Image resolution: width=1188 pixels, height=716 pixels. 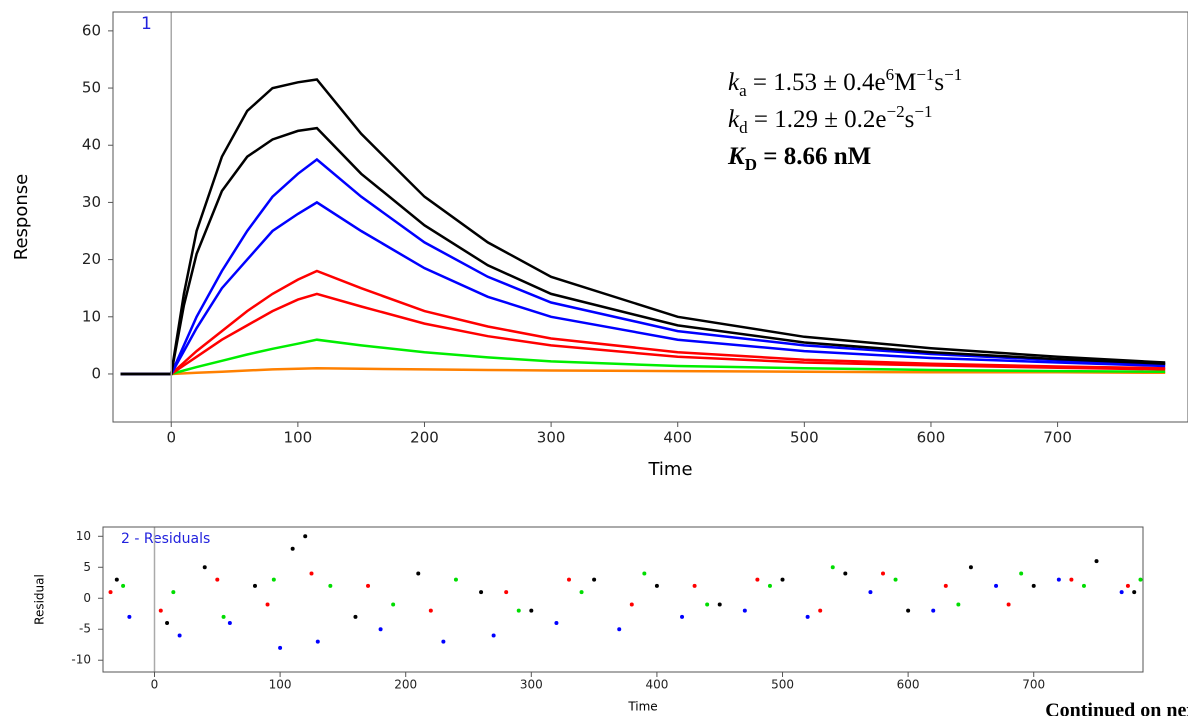 What do you see at coordinates (21, 217) in the screenshot?
I see `y-axis-label: Response` at bounding box center [21, 217].